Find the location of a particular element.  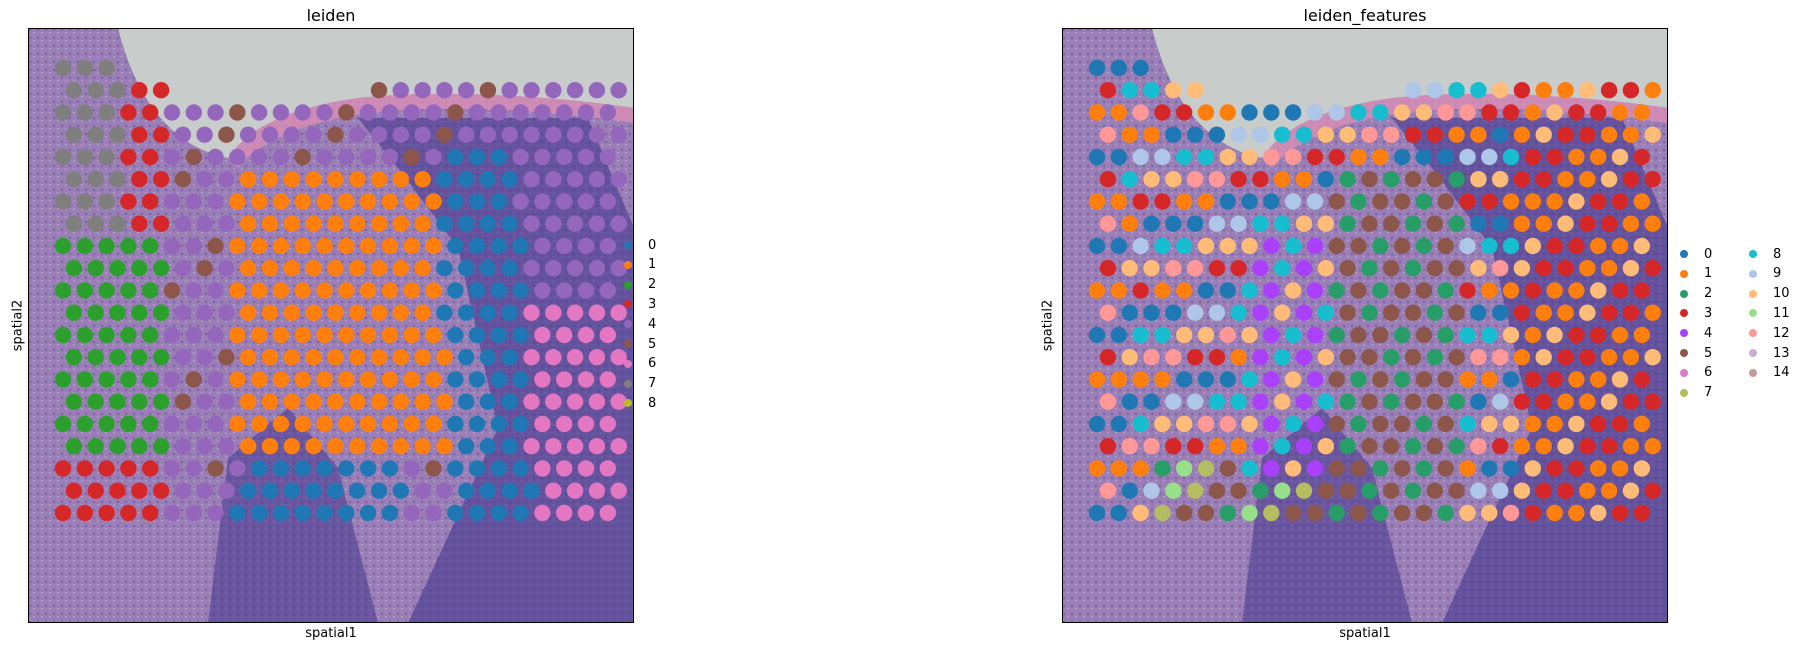

legend-label: 7 is located at coordinates (652, 384).